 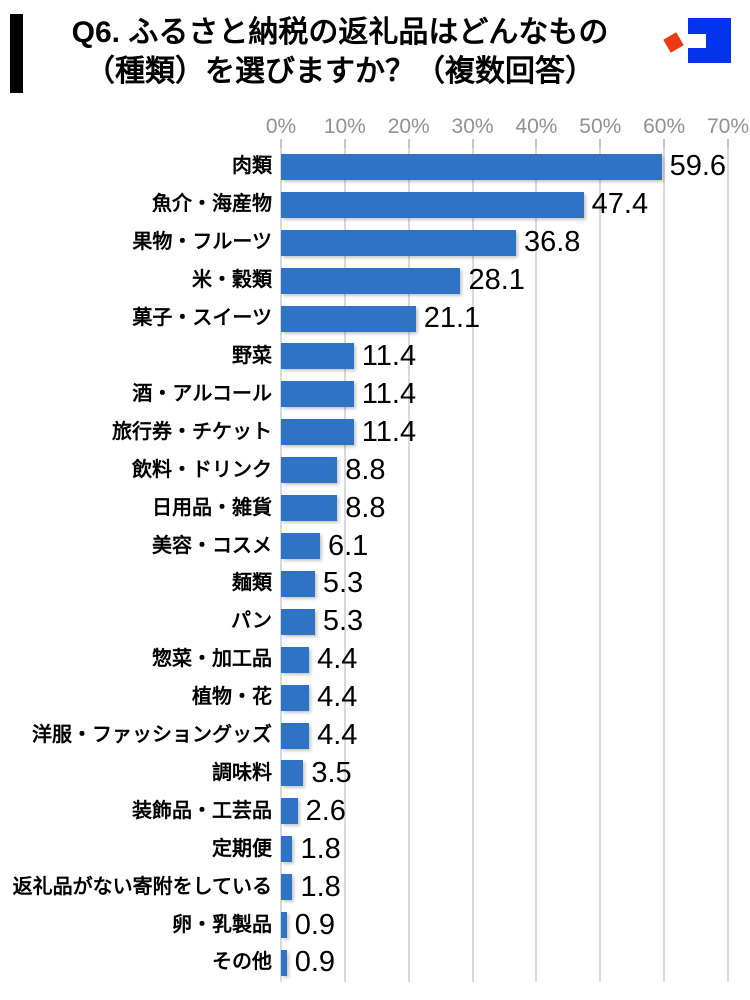 What do you see at coordinates (232, 697) in the screenshot?
I see `category-label: 植物・花` at bounding box center [232, 697].